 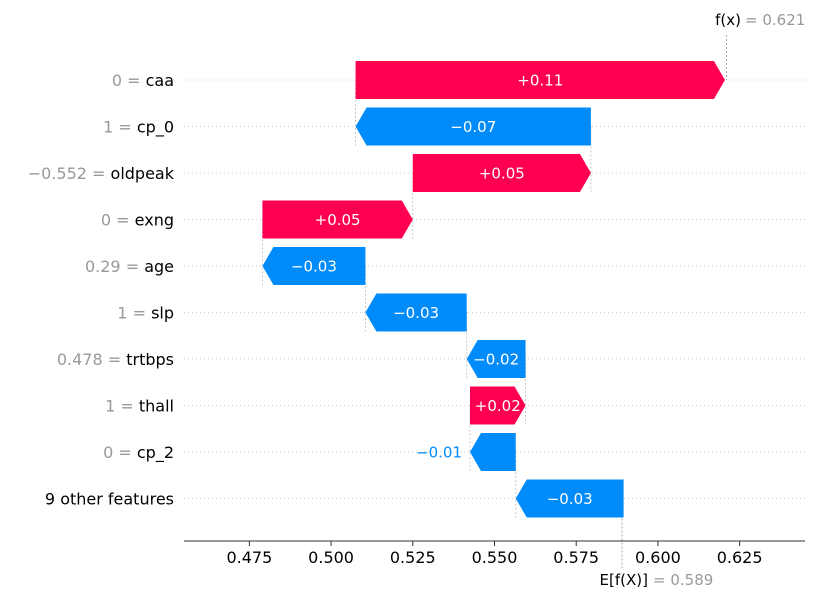 I want to click on x-tick-label: 0.500, so click(x=331, y=557).